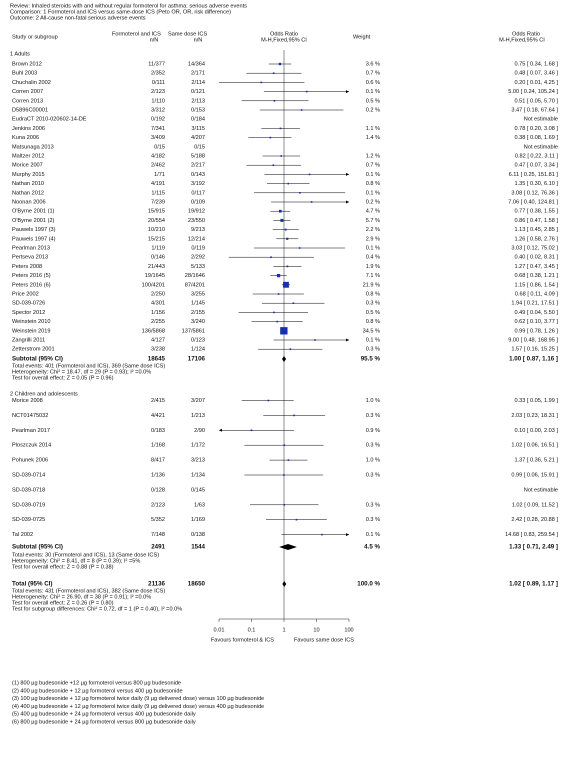 The width and height of the screenshot is (566, 758). Describe the element at coordinates (196, 221) in the screenshot. I see `events-s: 23/550` at that location.